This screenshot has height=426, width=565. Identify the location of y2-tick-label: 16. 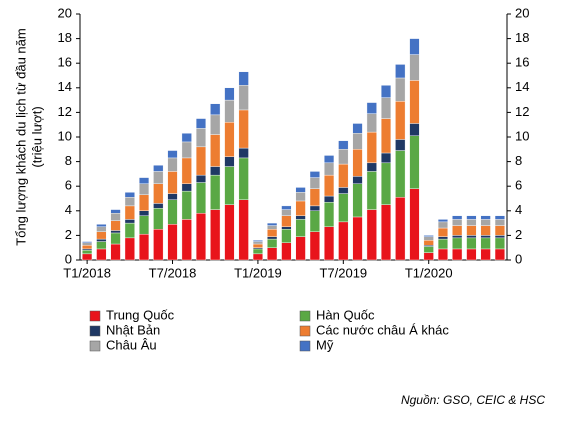
(522, 62).